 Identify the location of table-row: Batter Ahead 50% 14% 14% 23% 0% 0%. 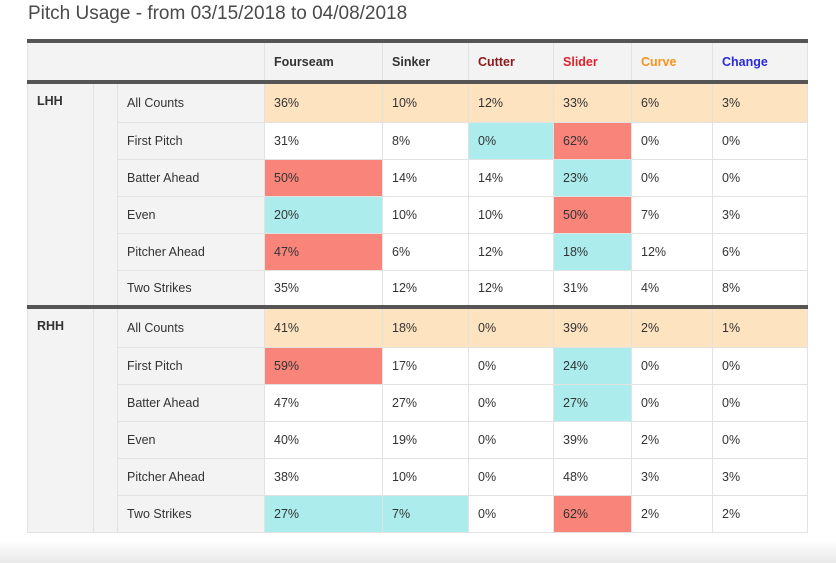
(418, 177).